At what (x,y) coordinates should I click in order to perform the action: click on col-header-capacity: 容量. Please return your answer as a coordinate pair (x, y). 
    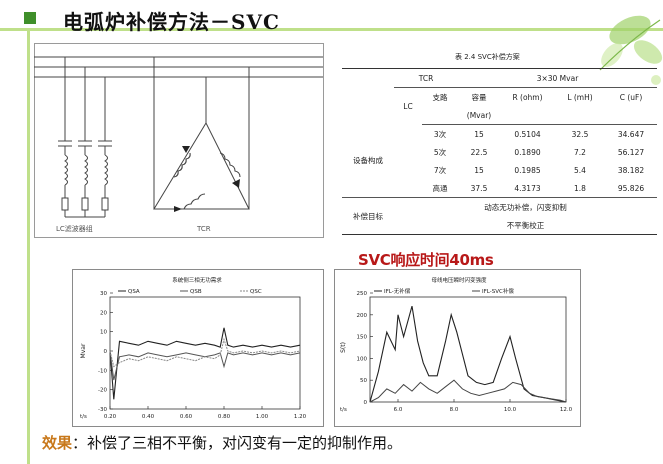
    Looking at the image, I should click on (479, 97).